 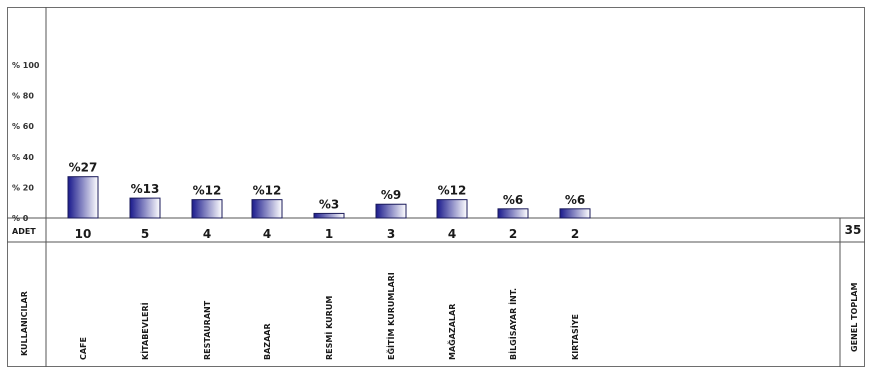 I want to click on category-label: CAFE, so click(x=83, y=348).